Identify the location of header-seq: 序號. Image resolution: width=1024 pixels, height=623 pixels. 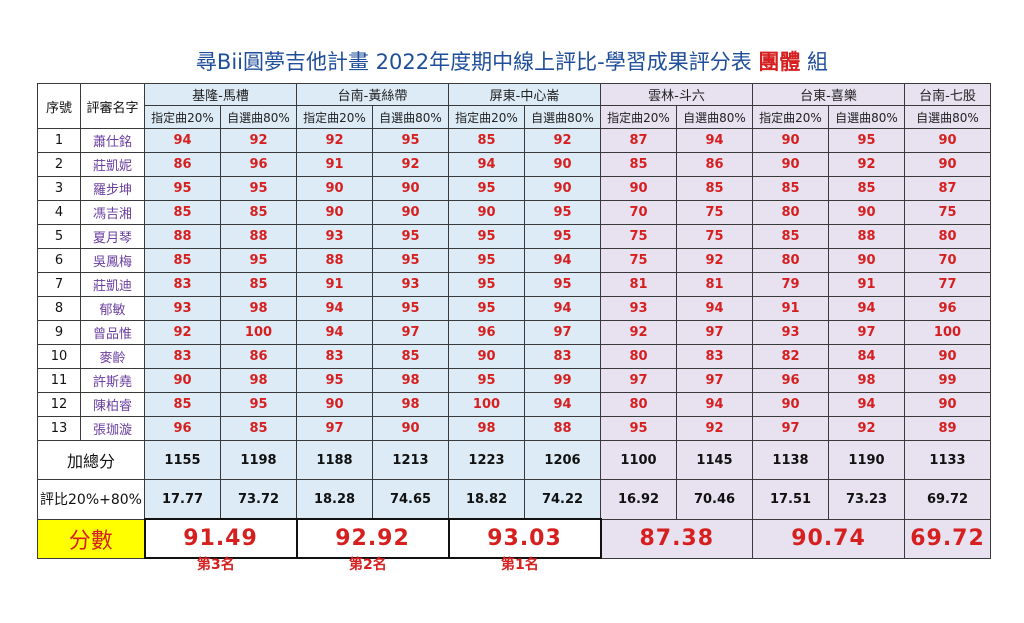
(59, 106).